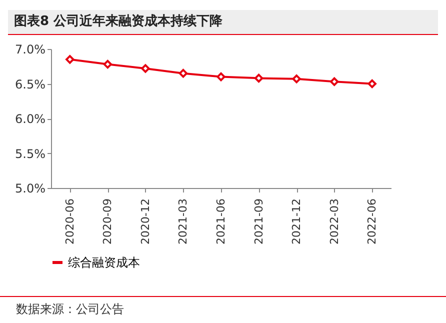 The image size is (446, 323). I want to click on x-tick-label: 2021-09, so click(259, 221).